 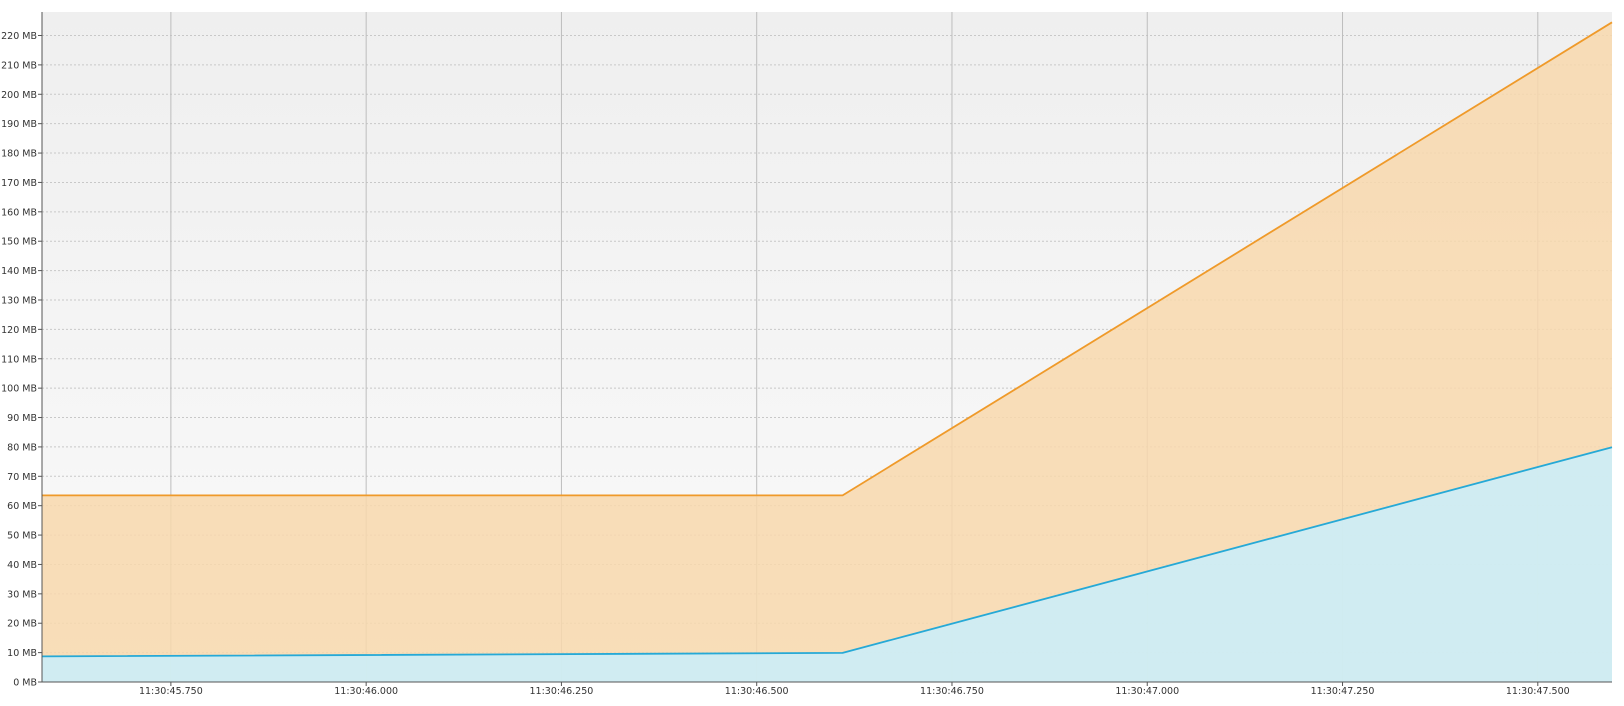 I want to click on y-tick-label: 40 MB, so click(x=22, y=565).